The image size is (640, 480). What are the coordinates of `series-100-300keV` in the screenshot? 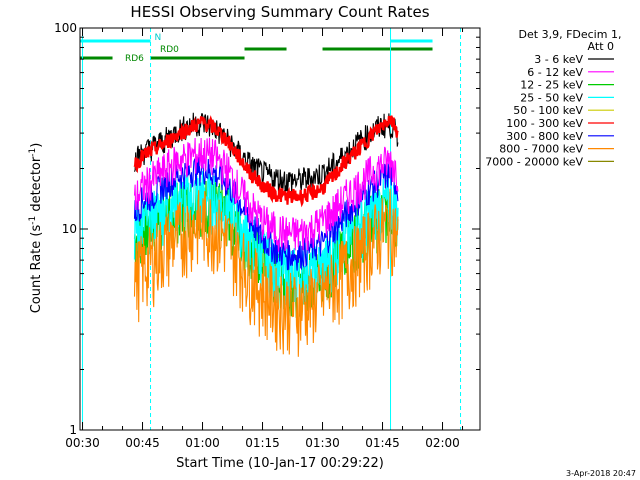 It's located at (266, 161).